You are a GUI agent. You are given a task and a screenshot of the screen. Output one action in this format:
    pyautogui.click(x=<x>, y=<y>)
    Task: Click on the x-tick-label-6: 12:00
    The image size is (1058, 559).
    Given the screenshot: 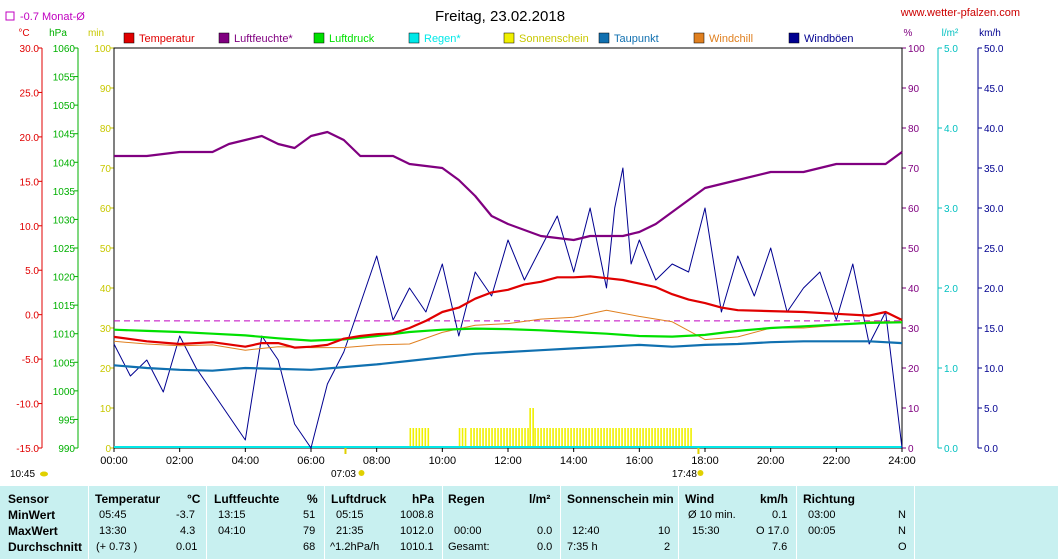 What is the action you would take?
    pyautogui.click(x=508, y=461)
    